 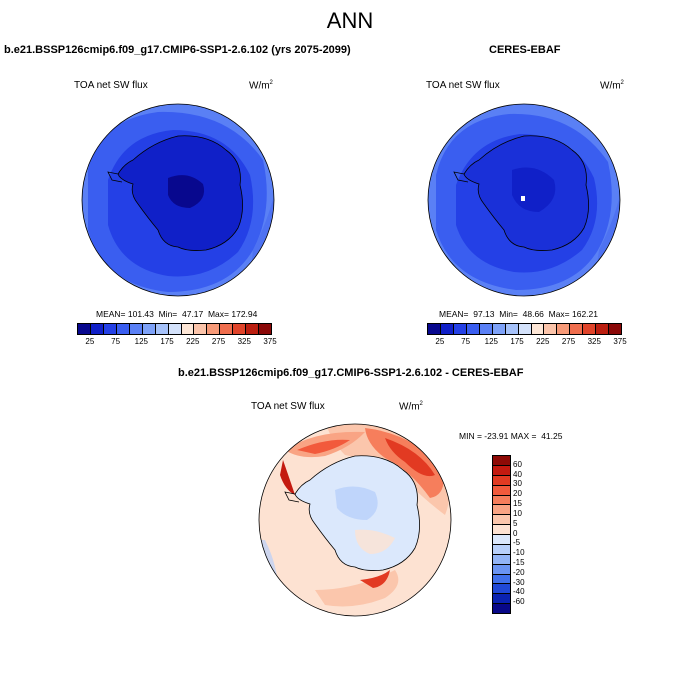 I want to click on panel-2-colorbar: 25 75 125 175 225 275 325 375, so click(x=527, y=335).